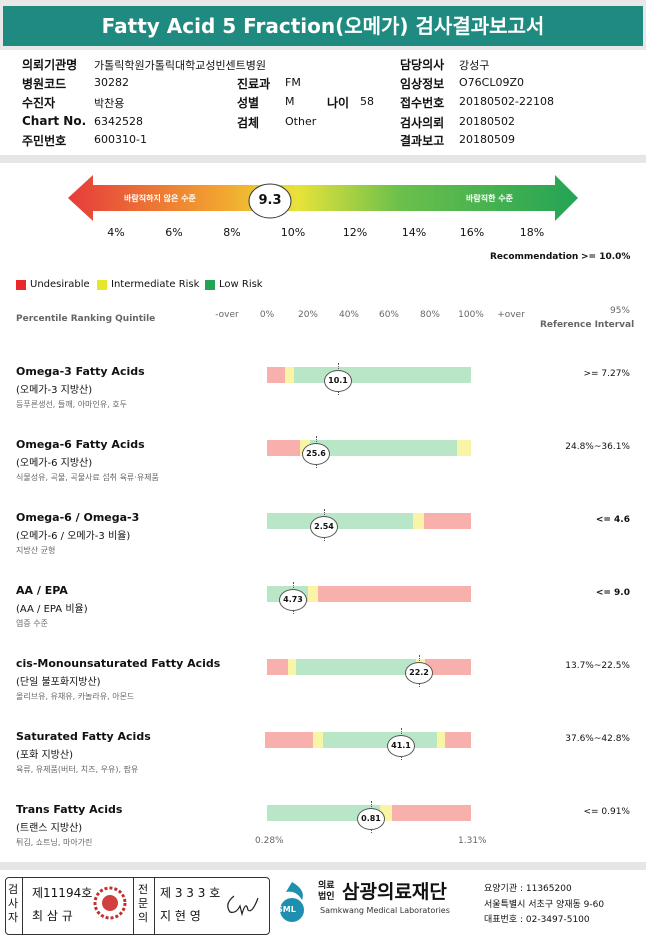 Image resolution: width=646 pixels, height=942 pixels. I want to click on reference: <= 0.91%, so click(606, 812).